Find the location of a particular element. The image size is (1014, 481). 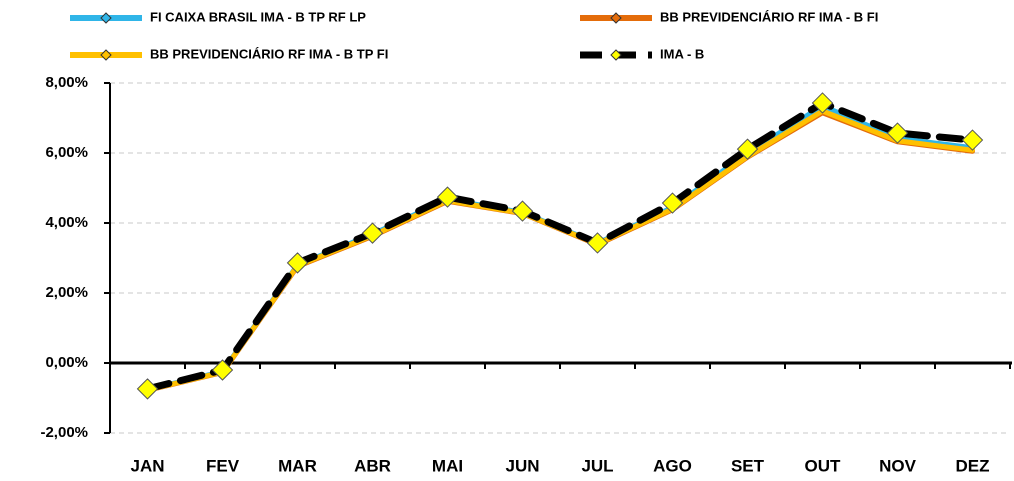

x-tick-label: FEV is located at coordinates (223, 465).